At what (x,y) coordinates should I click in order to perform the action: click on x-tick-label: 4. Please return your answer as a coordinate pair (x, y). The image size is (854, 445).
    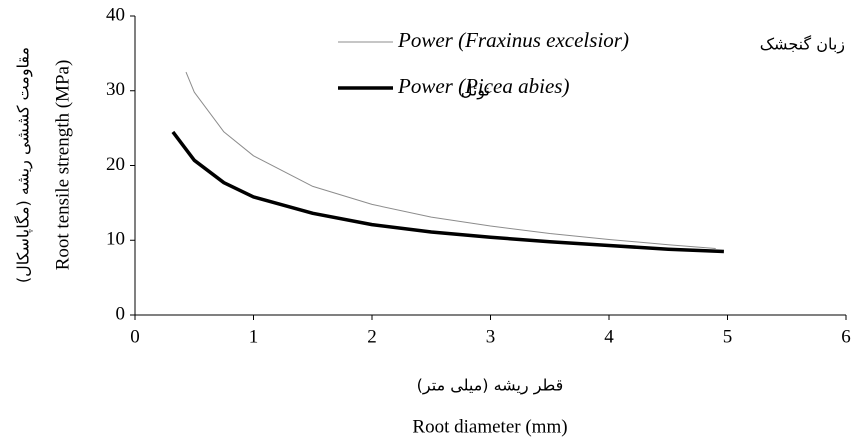
    Looking at the image, I should click on (609, 336).